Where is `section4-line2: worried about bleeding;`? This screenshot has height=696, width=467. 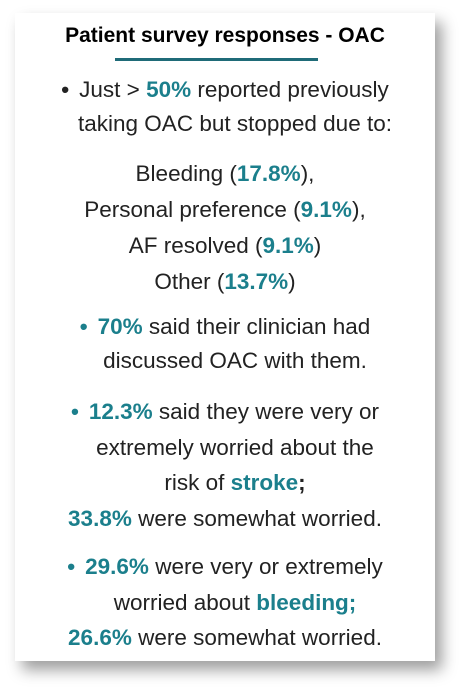 section4-line2: worried about bleeding; is located at coordinates (225, 603).